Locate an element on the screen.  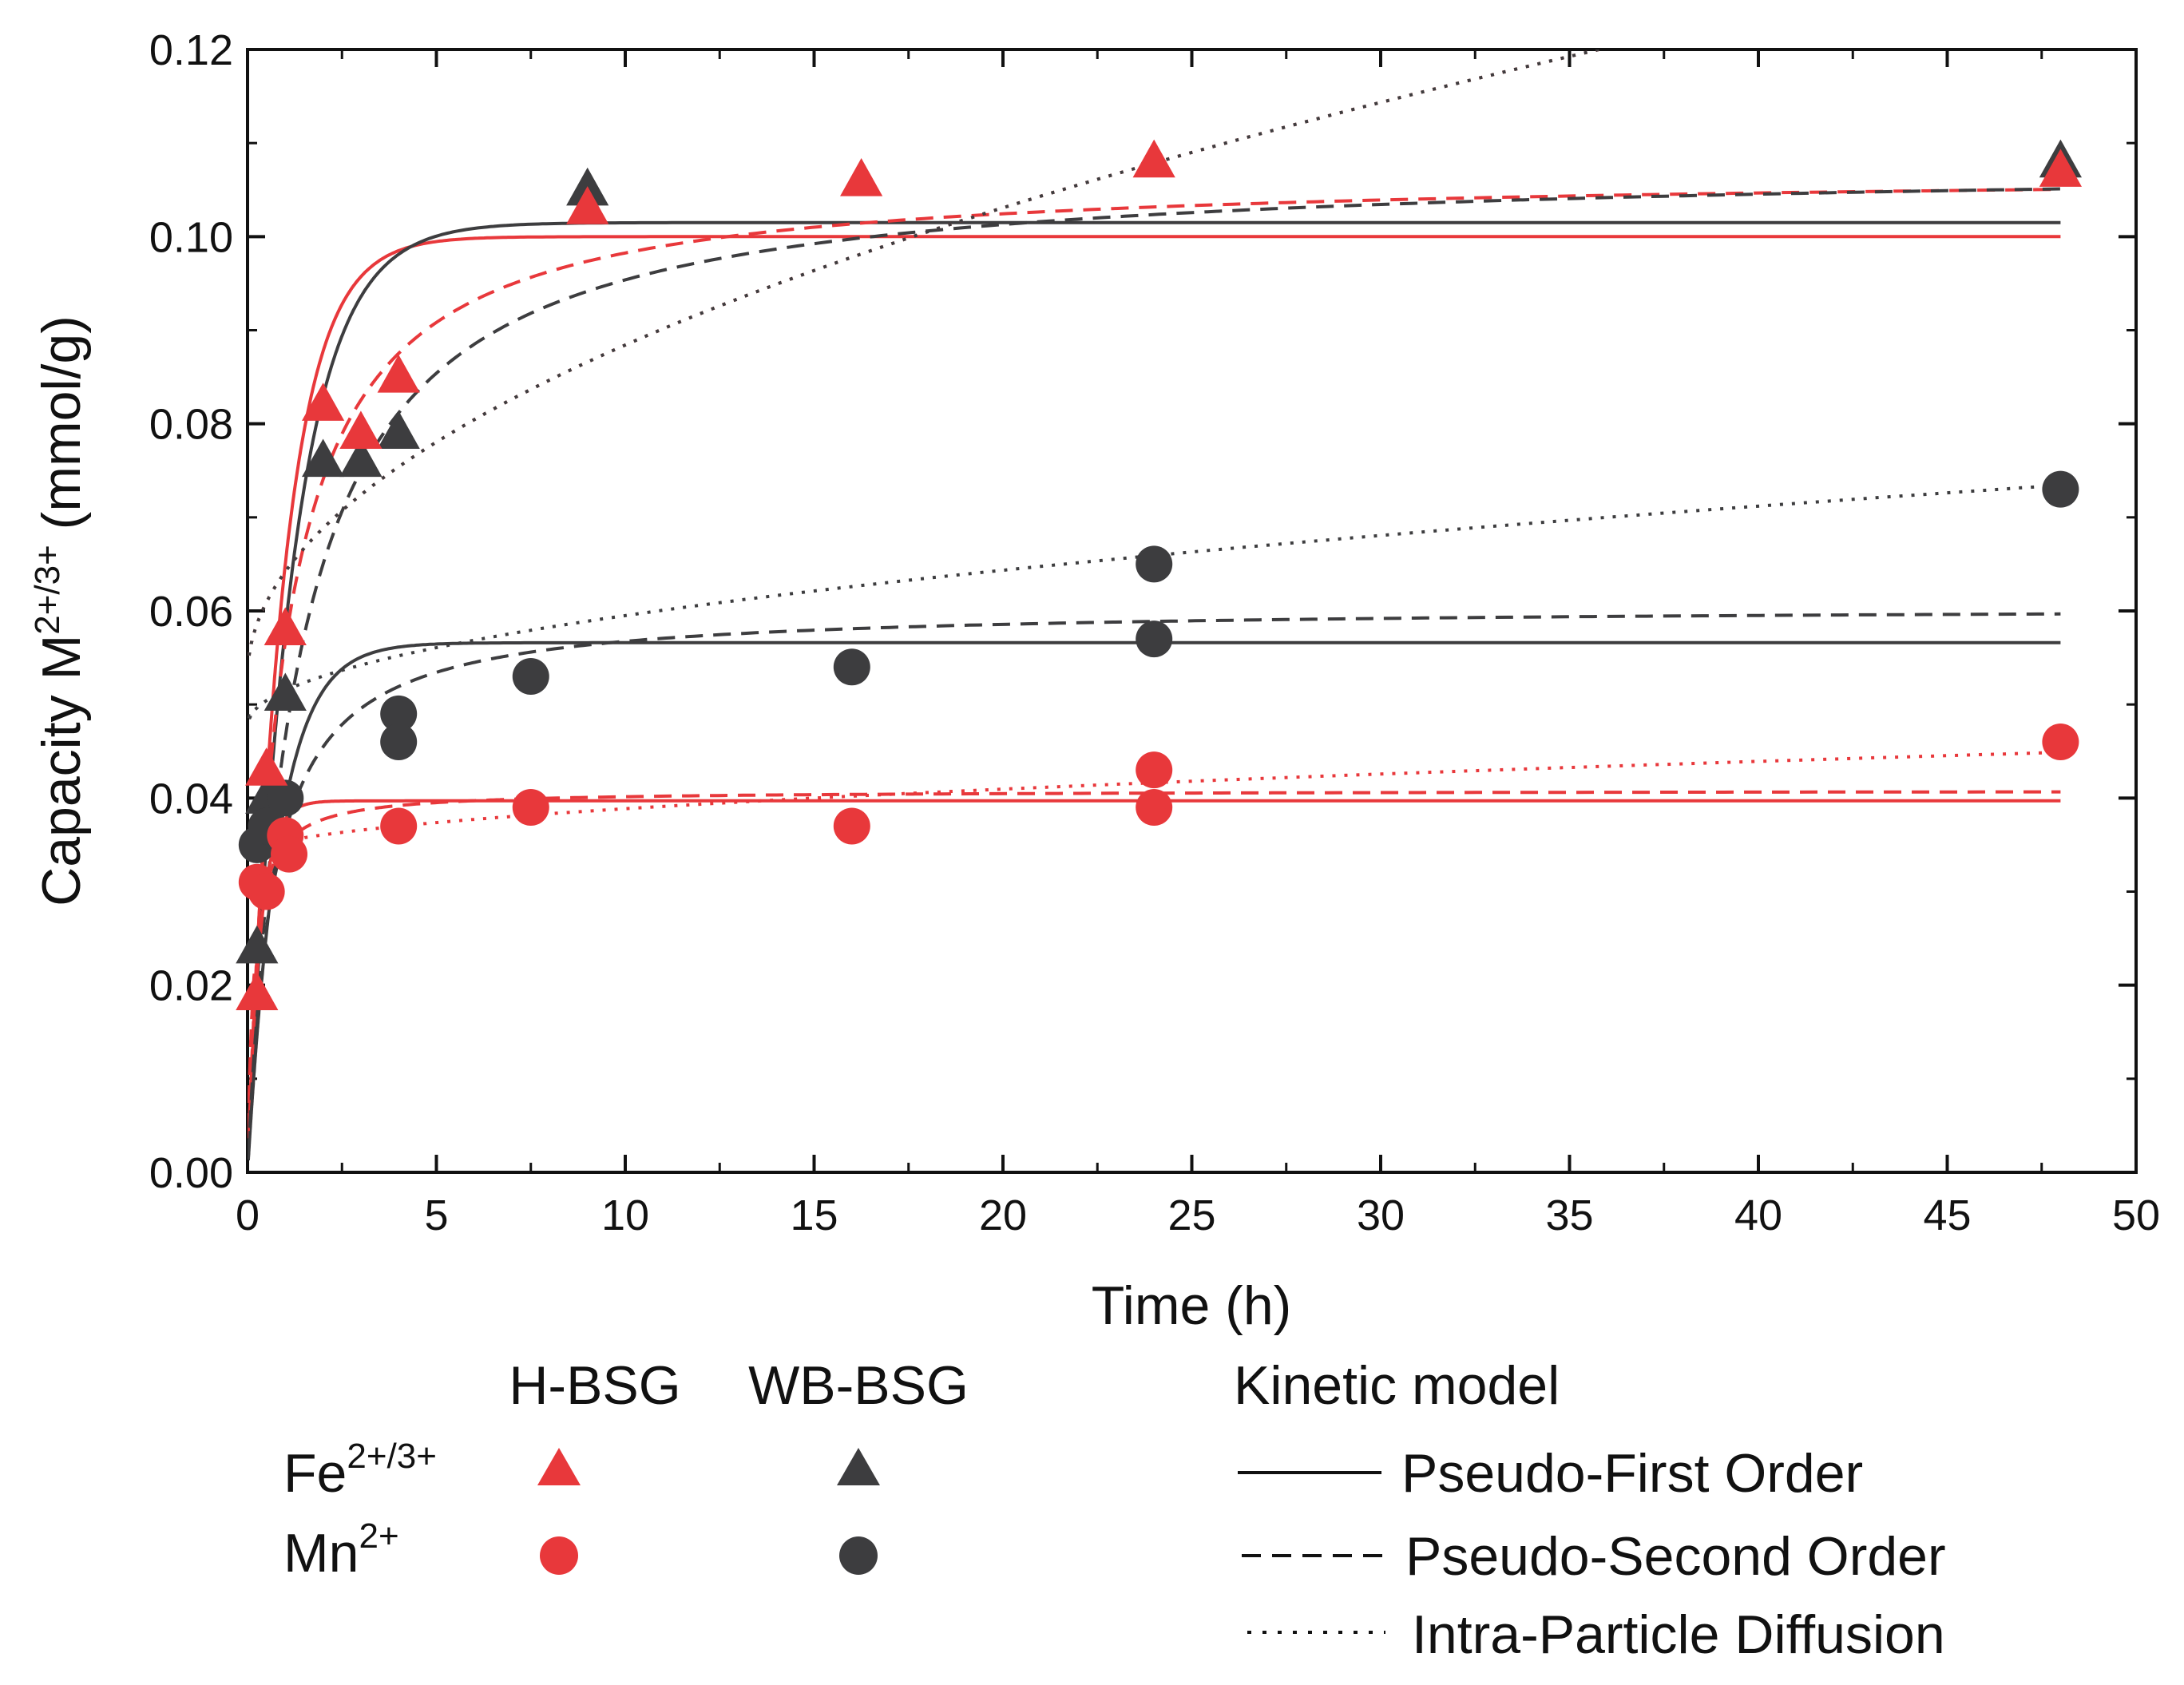
y-tick-label: 0.12 is located at coordinates (191, 50).